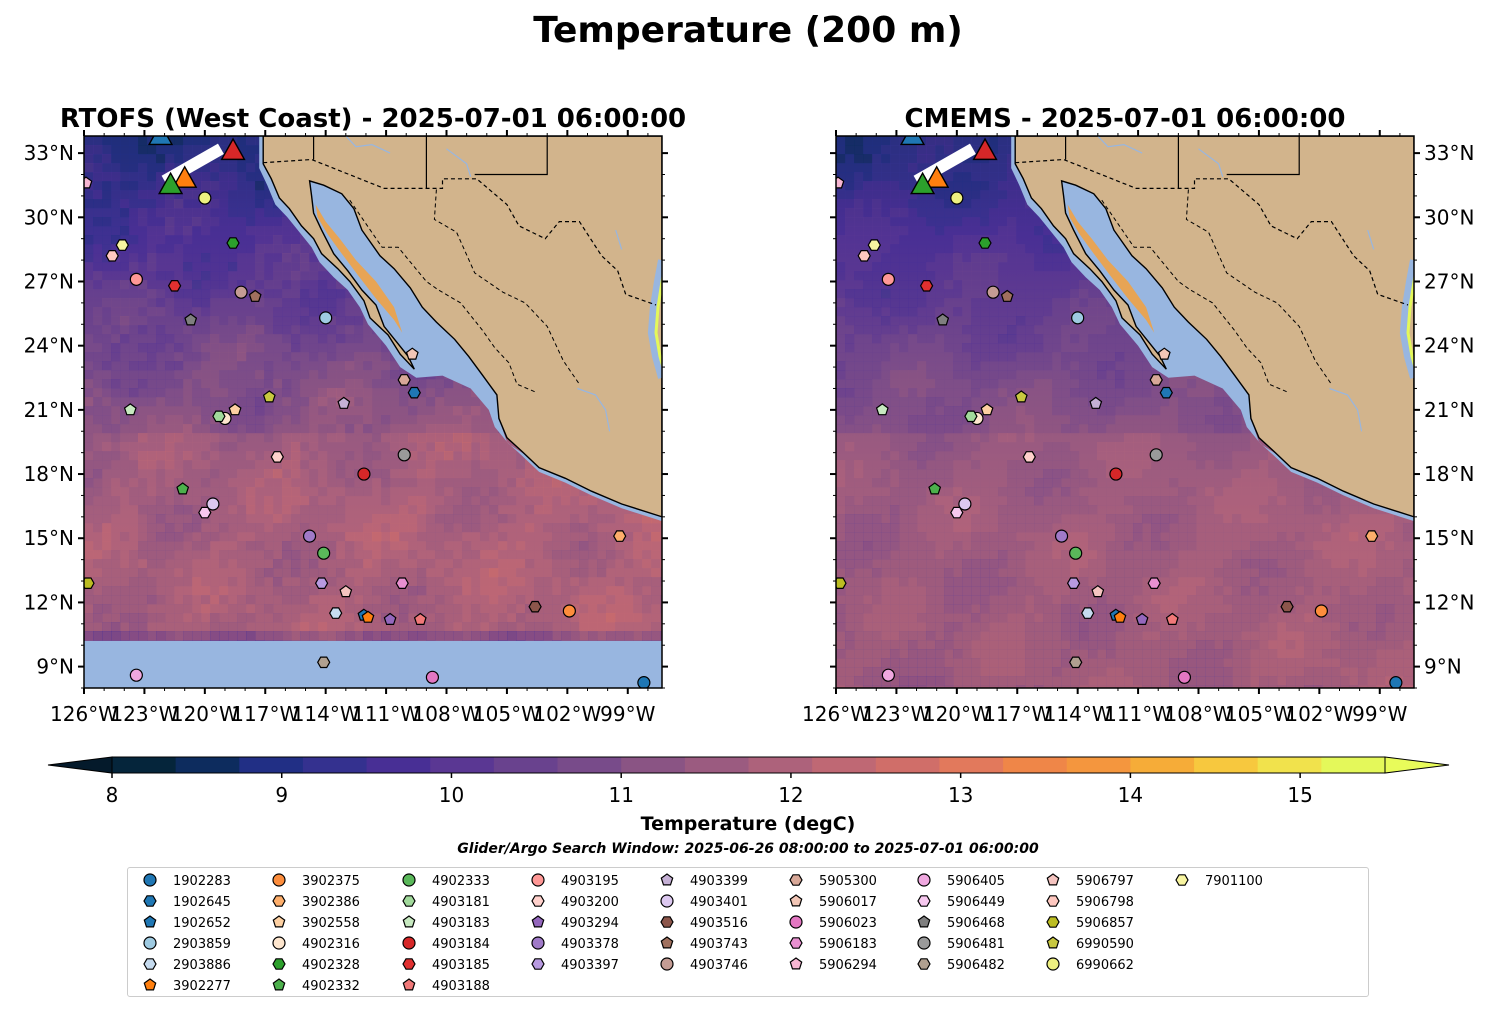  What do you see at coordinates (976, 923) in the screenshot?
I see `legend-label: 5906468` at bounding box center [976, 923].